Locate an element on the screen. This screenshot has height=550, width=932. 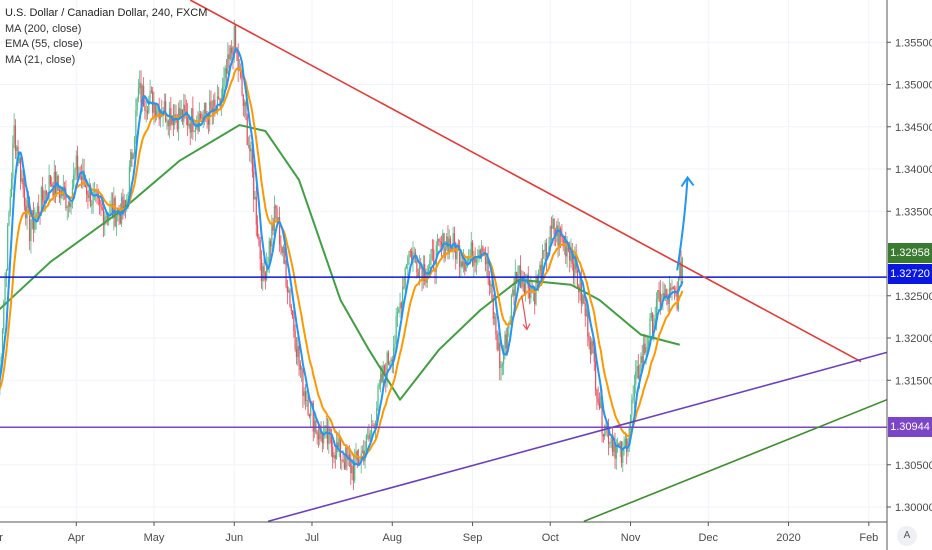
auto-scale-button: A is located at coordinates (907, 536).